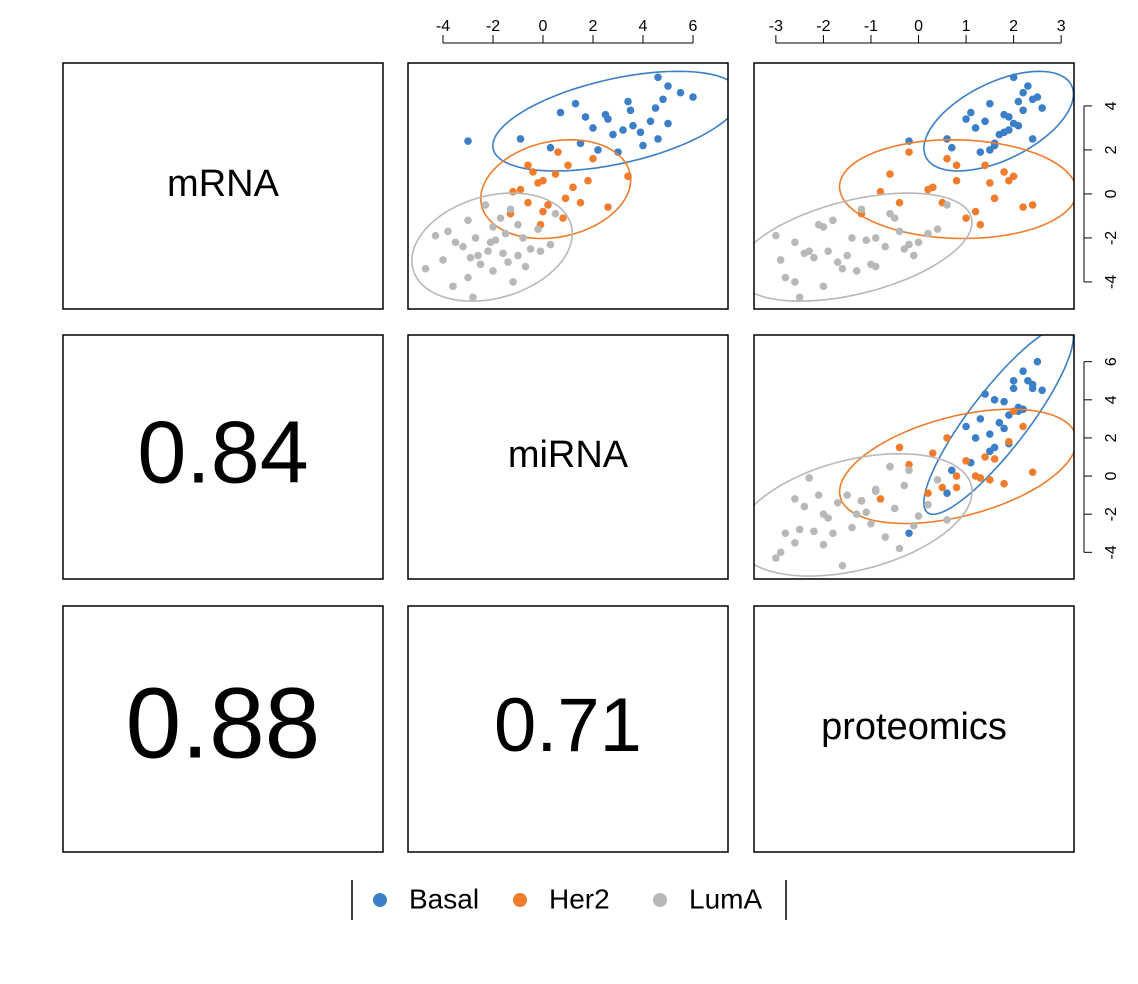 The width and height of the screenshot is (1138, 984). What do you see at coordinates (579, 898) in the screenshot?
I see `legend-label: Her2` at bounding box center [579, 898].